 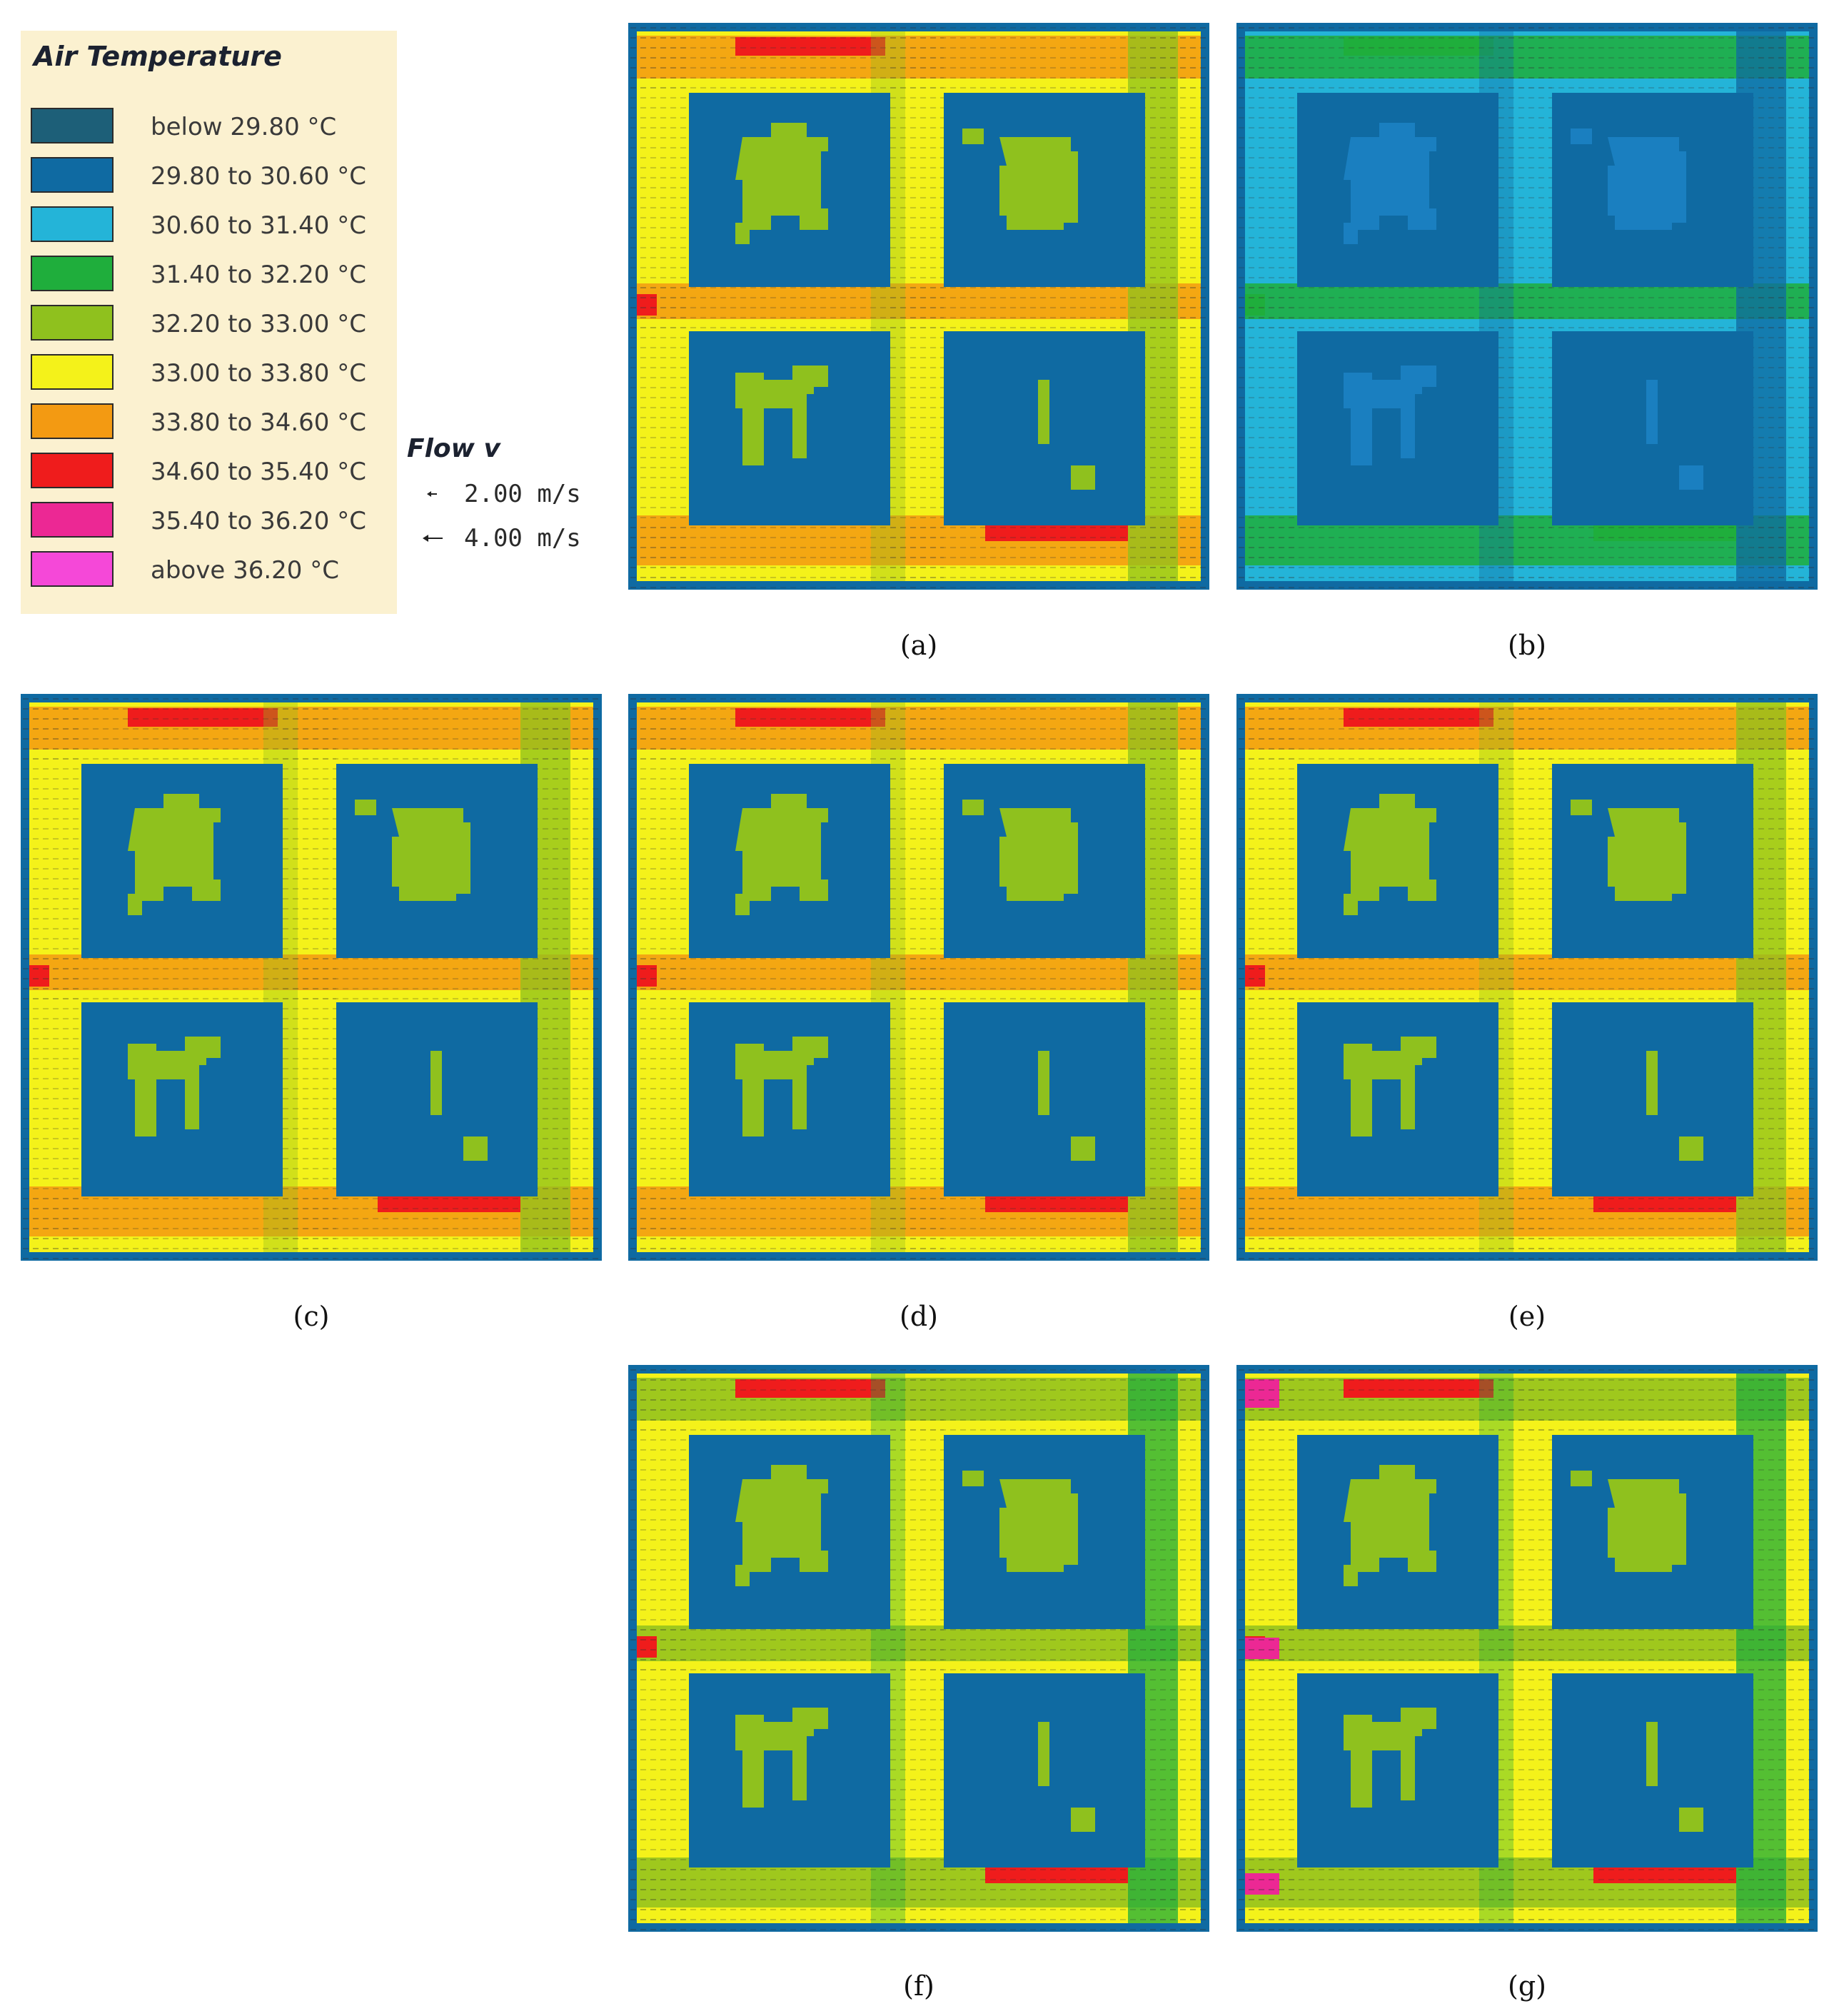 What do you see at coordinates (259, 472) in the screenshot?
I see `legend-label: 34.60 to 35.40 °C` at bounding box center [259, 472].